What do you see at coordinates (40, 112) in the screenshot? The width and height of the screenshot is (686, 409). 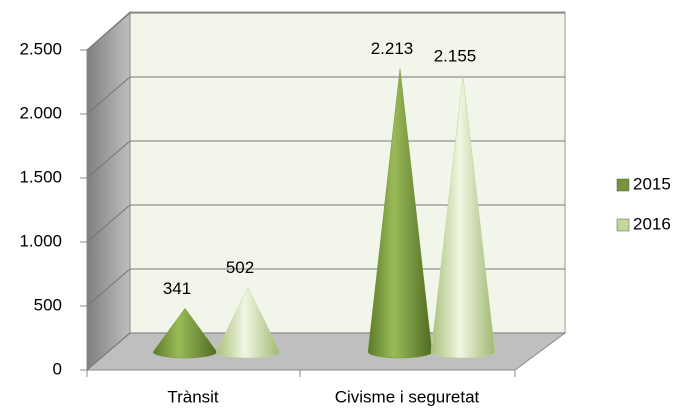 I see `y-tick-label: 2.000` at bounding box center [40, 112].